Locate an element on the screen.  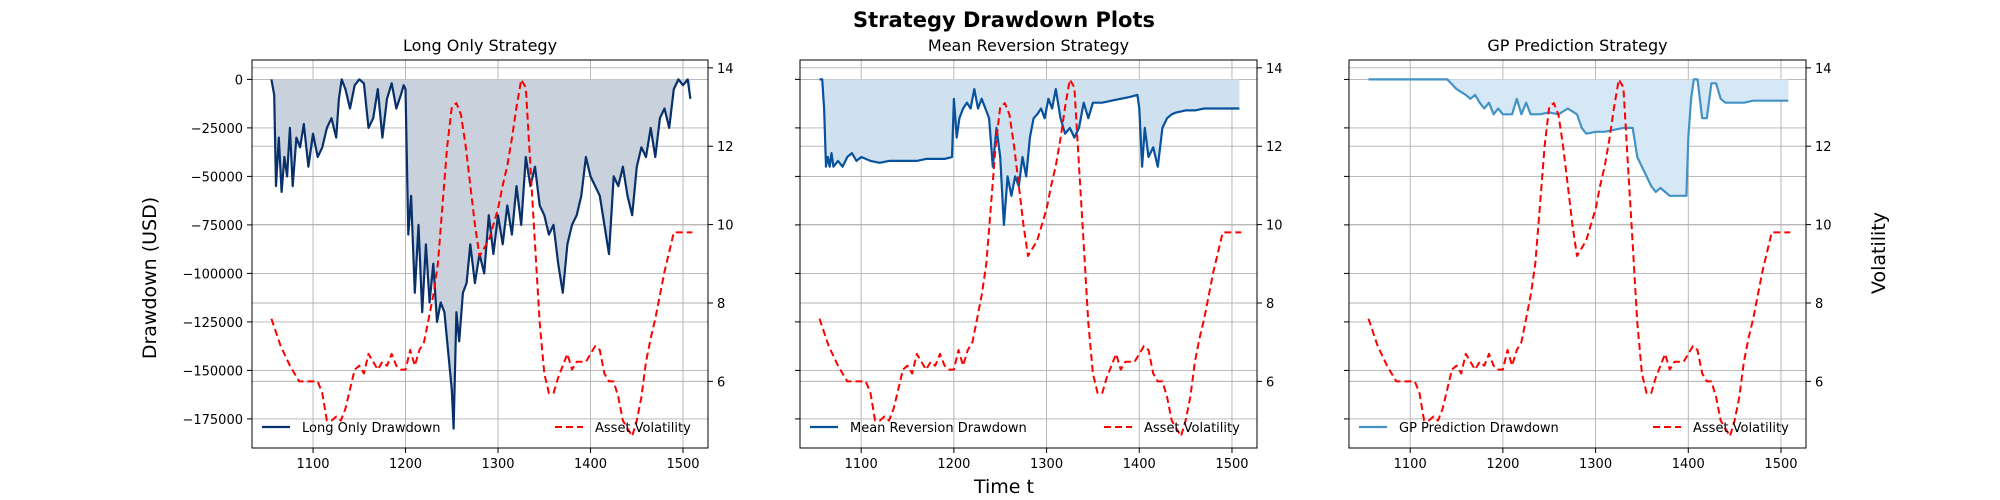
y-tick-label: −150000 is located at coordinates (212, 371).